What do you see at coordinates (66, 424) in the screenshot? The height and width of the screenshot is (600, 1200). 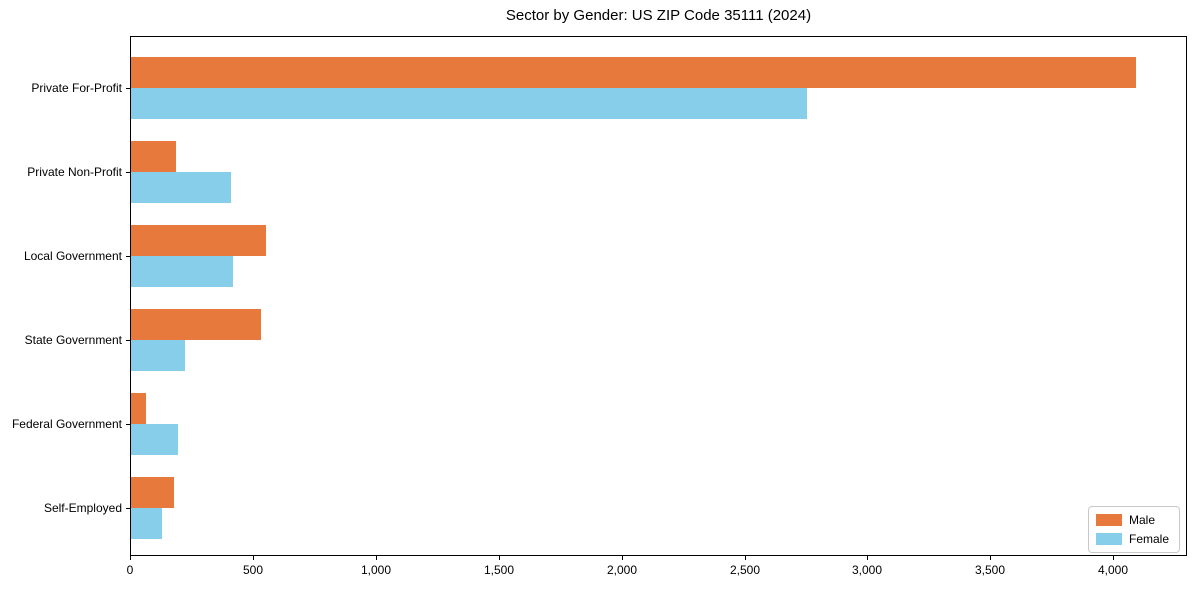 I see `y-category-label: Federal Government` at bounding box center [66, 424].